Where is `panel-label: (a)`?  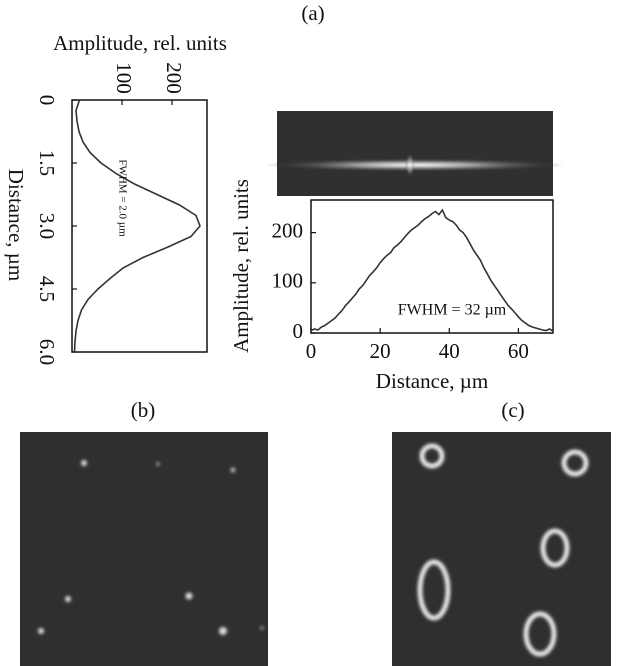 panel-label: (a) is located at coordinates (312, 13).